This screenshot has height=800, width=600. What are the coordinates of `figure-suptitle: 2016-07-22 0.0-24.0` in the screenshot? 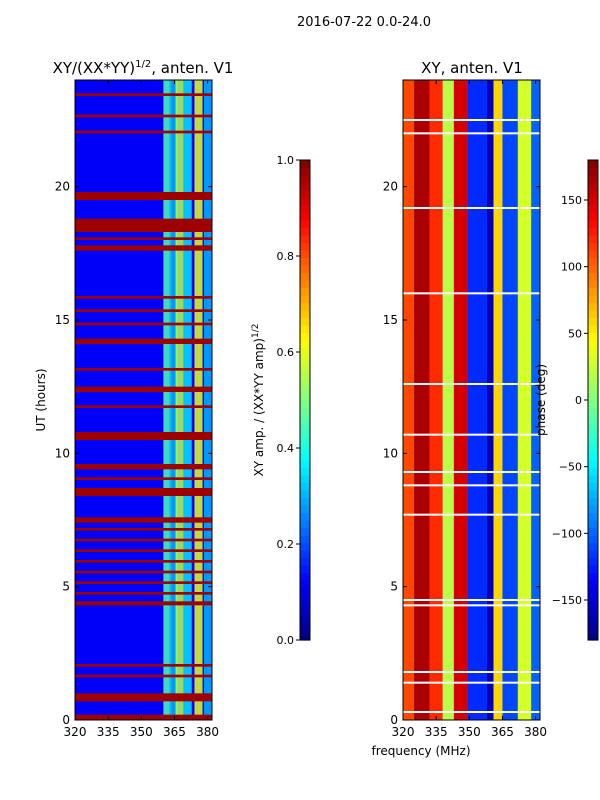 It's located at (364, 22).